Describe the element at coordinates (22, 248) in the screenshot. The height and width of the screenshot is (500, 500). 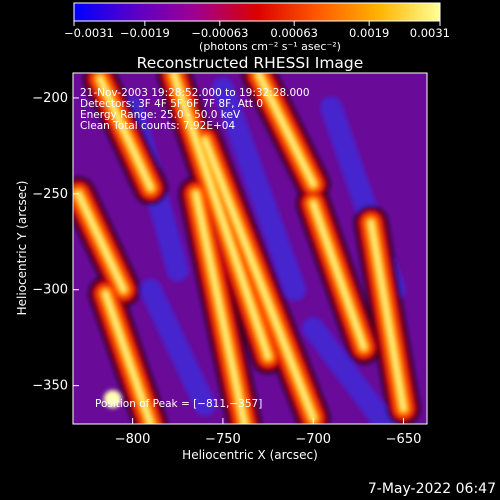
I see `y-axis-label: Heliocentric Y (arcsec)` at that location.